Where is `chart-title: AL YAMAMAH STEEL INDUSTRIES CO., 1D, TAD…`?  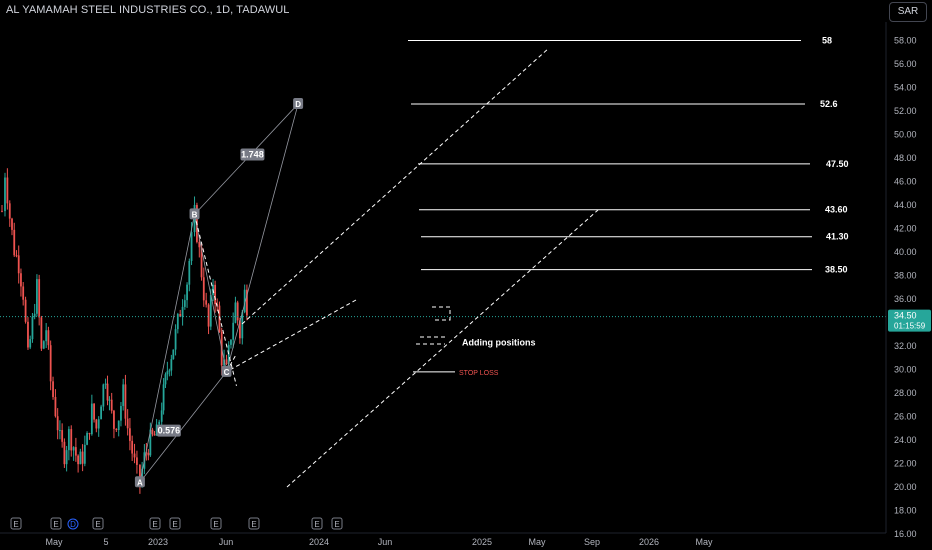 chart-title: AL YAMAMAH STEEL INDUSTRIES CO., 1D, TAD… is located at coordinates (148, 10).